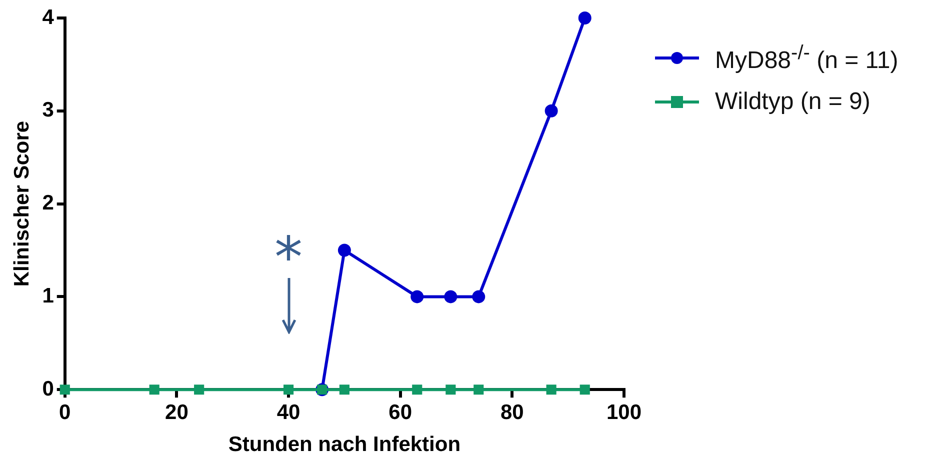  Describe the element at coordinates (48, 17) in the screenshot. I see `y-tick-label: 4` at that location.